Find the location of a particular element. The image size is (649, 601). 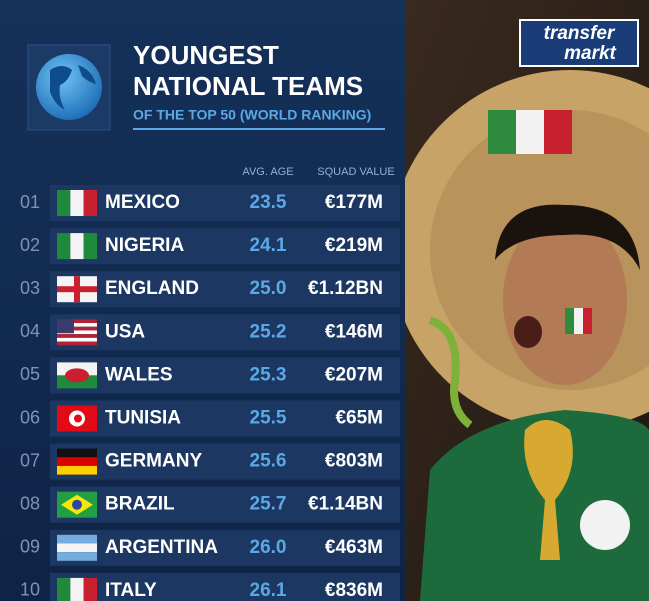

logo-text: markt is located at coordinates (590, 53).